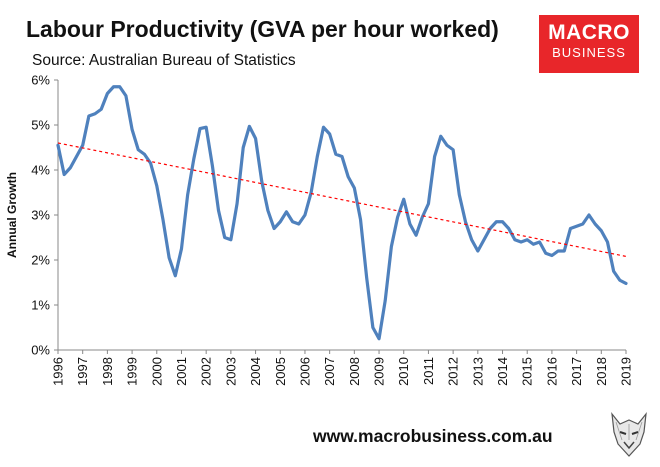  I want to click on chart-subtitle: Source: Australian Bureau of Statistics, so click(164, 60).